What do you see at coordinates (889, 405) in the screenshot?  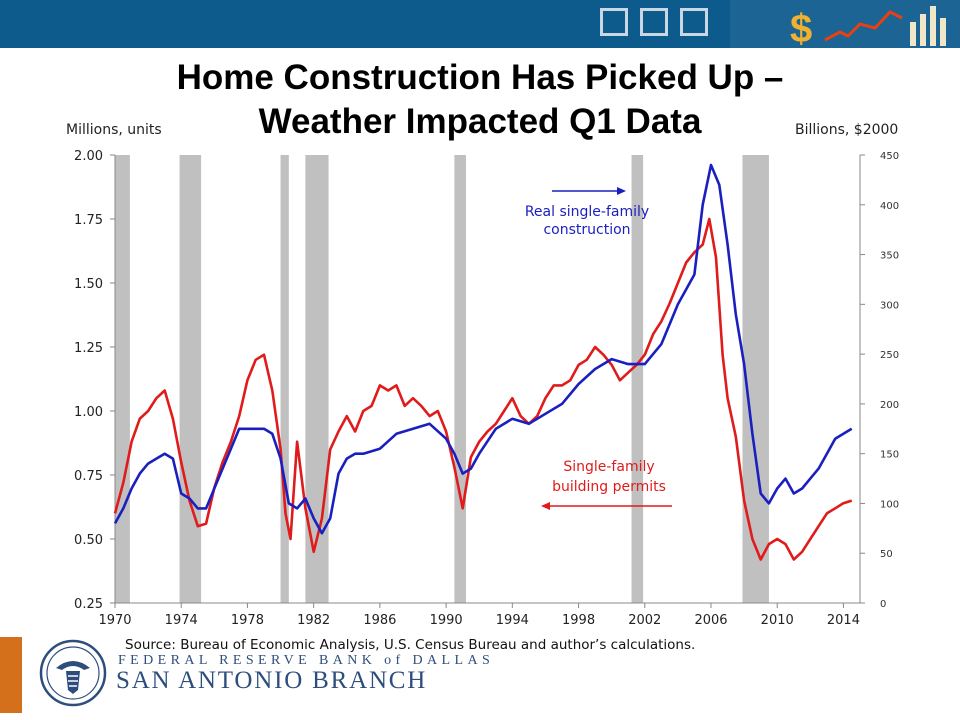 I see `right-axis-tick-label: 200` at bounding box center [889, 405].